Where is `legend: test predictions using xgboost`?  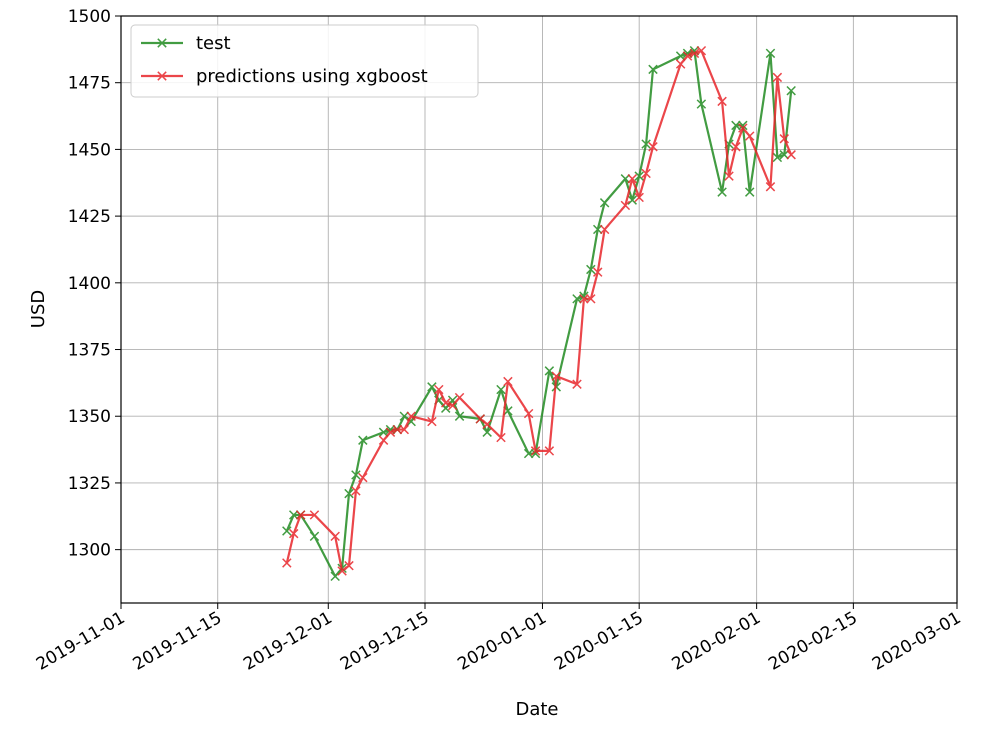
legend: test predictions using xgboost is located at coordinates (304, 61).